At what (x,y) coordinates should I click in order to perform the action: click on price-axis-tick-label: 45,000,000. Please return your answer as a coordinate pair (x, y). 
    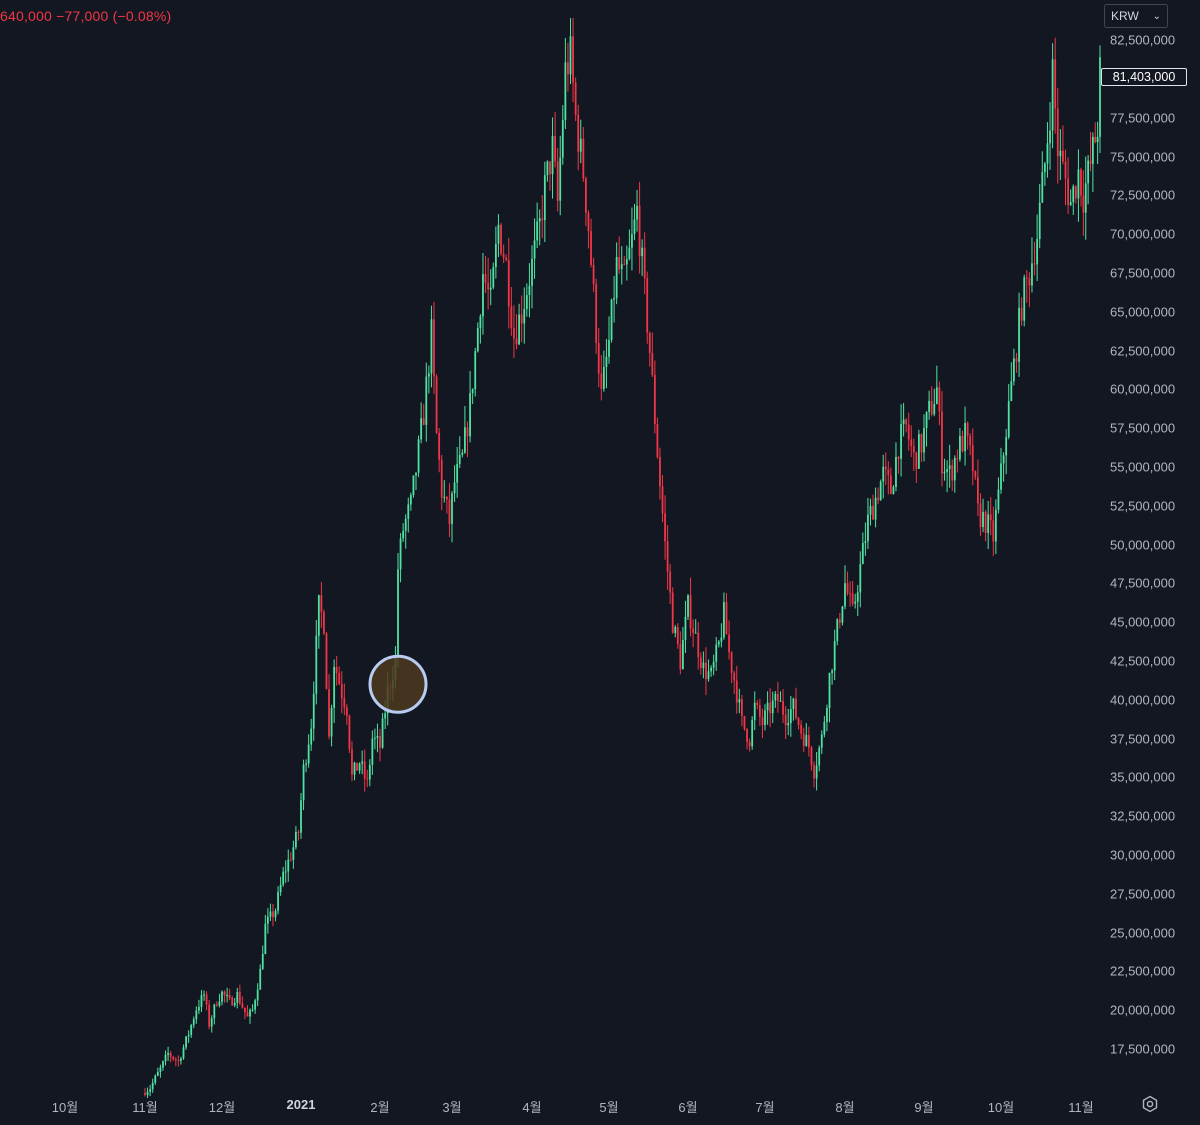
    Looking at the image, I should click on (1143, 622).